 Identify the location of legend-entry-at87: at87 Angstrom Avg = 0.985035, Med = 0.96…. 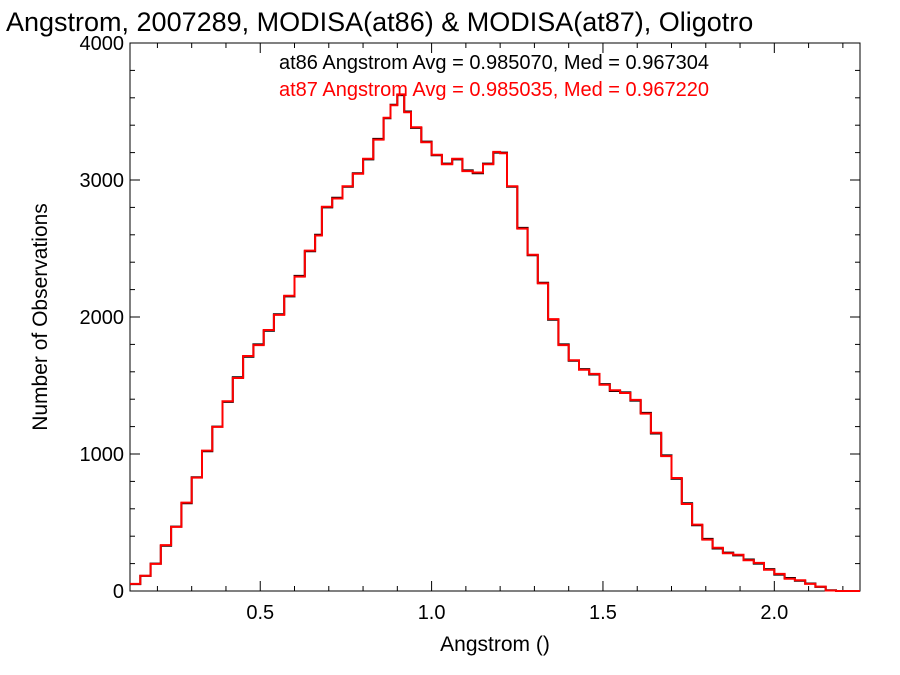
(494, 90).